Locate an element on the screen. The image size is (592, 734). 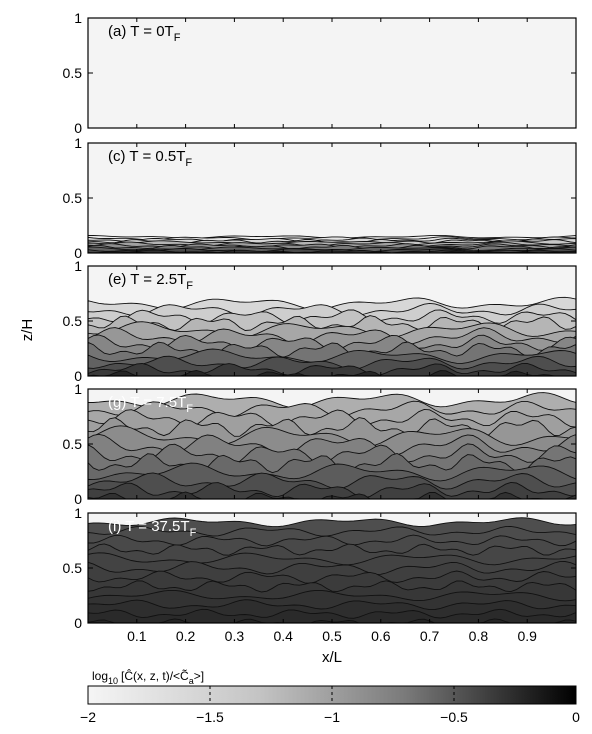
colorbar-label-prefix: log is located at coordinates (100, 676).